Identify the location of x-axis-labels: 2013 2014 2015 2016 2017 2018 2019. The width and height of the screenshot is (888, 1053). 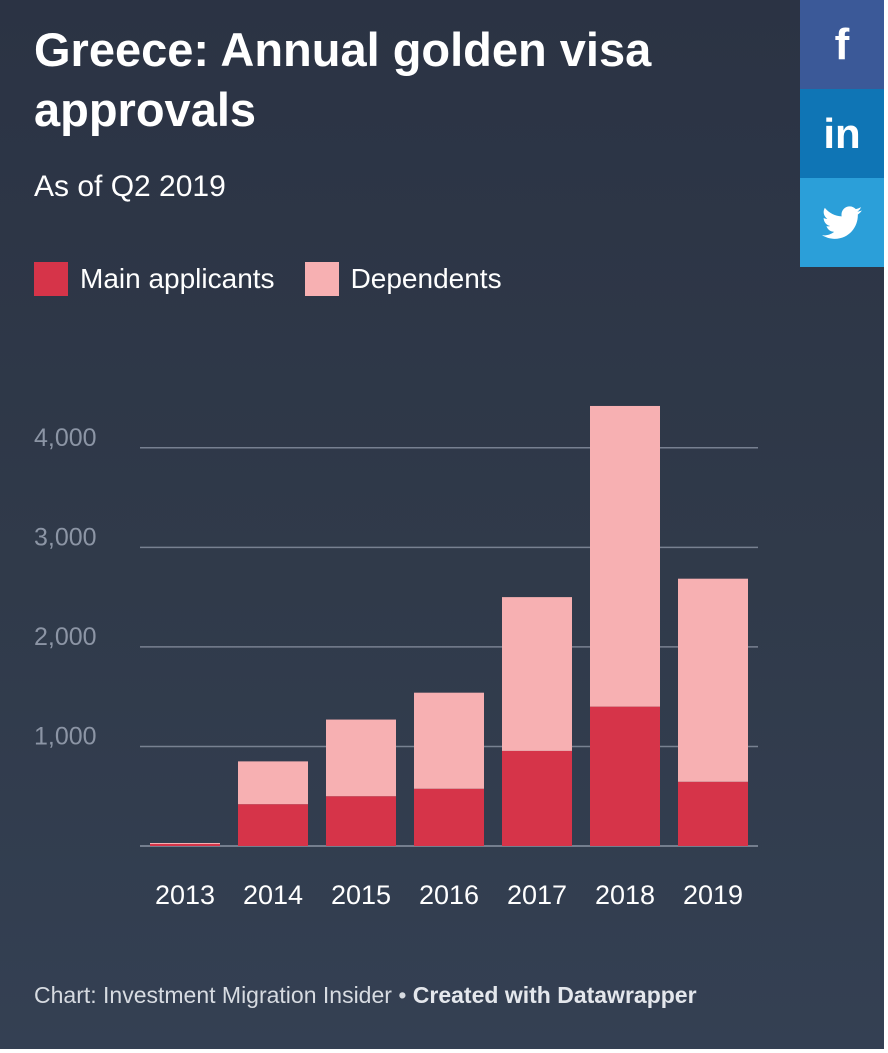
(449, 895).